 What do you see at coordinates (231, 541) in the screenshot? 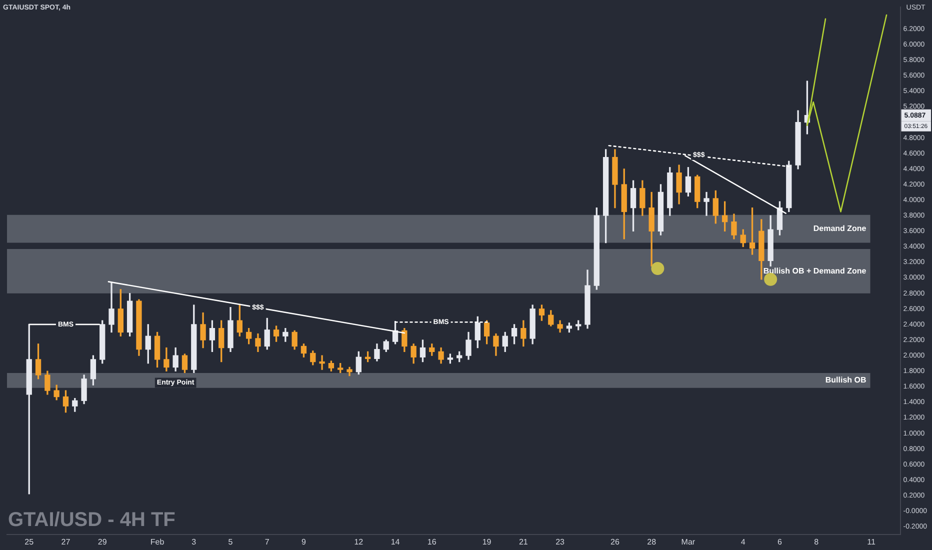
I see `x-tick-label: 5` at bounding box center [231, 541].